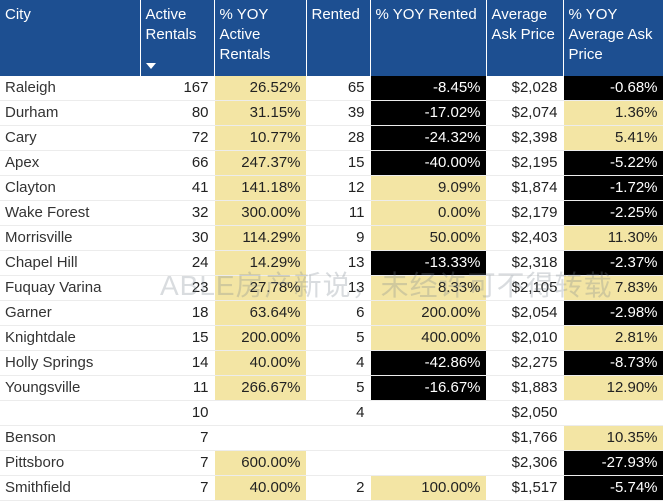  What do you see at coordinates (260, 288) in the screenshot?
I see `cell-yoy-active-rentals: 27.78%` at bounding box center [260, 288].